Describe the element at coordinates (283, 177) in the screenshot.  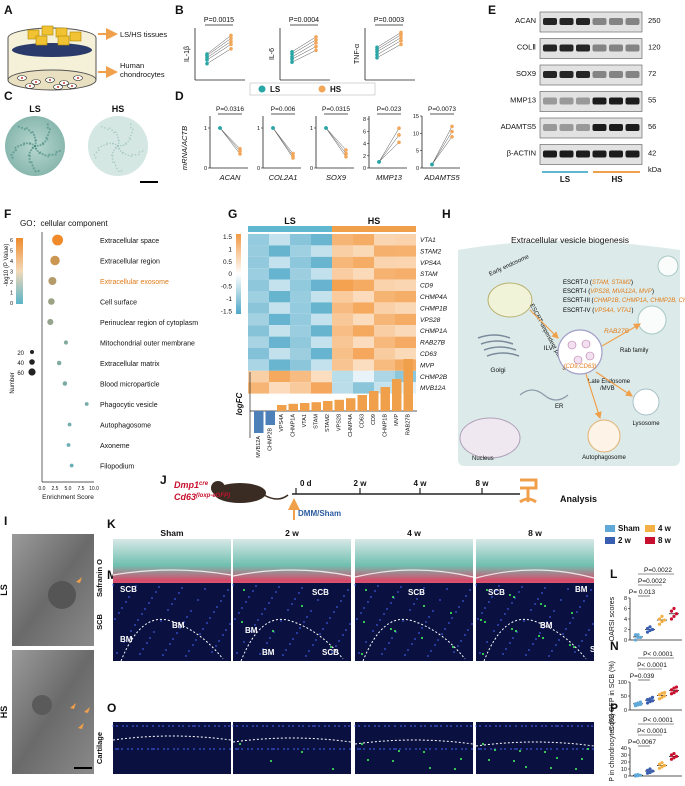
I see `gene-label: COL2A1` at that location.